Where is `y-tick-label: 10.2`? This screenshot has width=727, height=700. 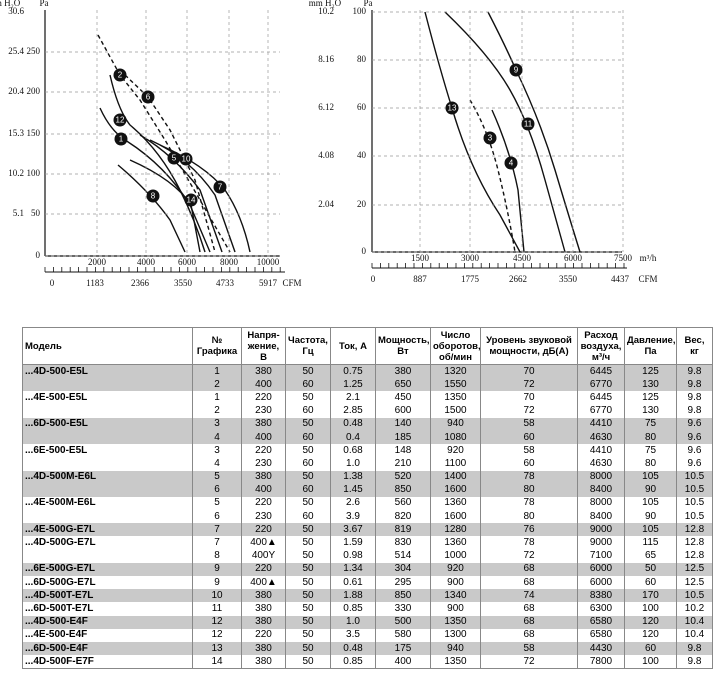 y-tick-label: 10.2 is located at coordinates (16, 173).